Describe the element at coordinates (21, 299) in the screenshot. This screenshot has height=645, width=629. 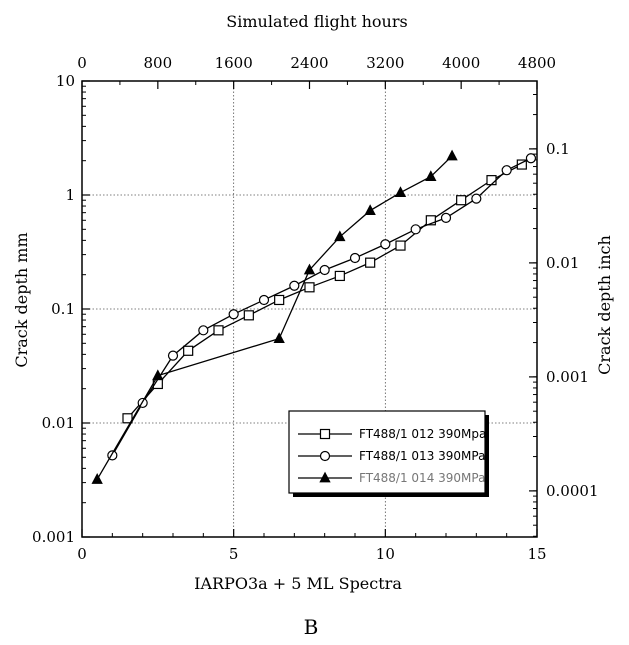
I see `y-axis-title: Crack depth mm` at that location.